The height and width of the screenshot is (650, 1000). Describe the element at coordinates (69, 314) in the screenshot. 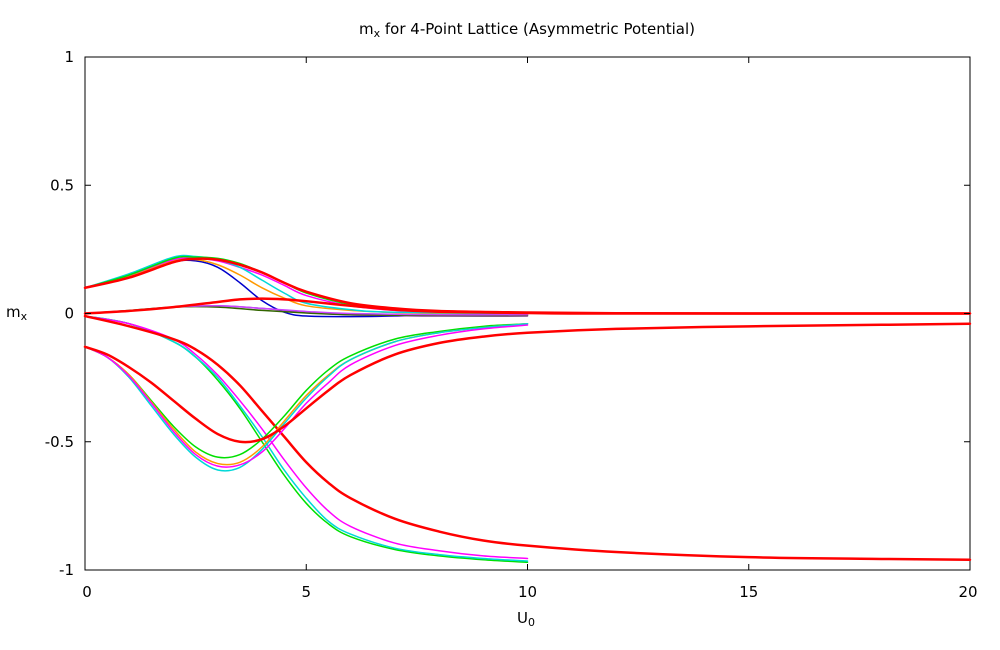

I see `y-tick-label: 0` at that location.